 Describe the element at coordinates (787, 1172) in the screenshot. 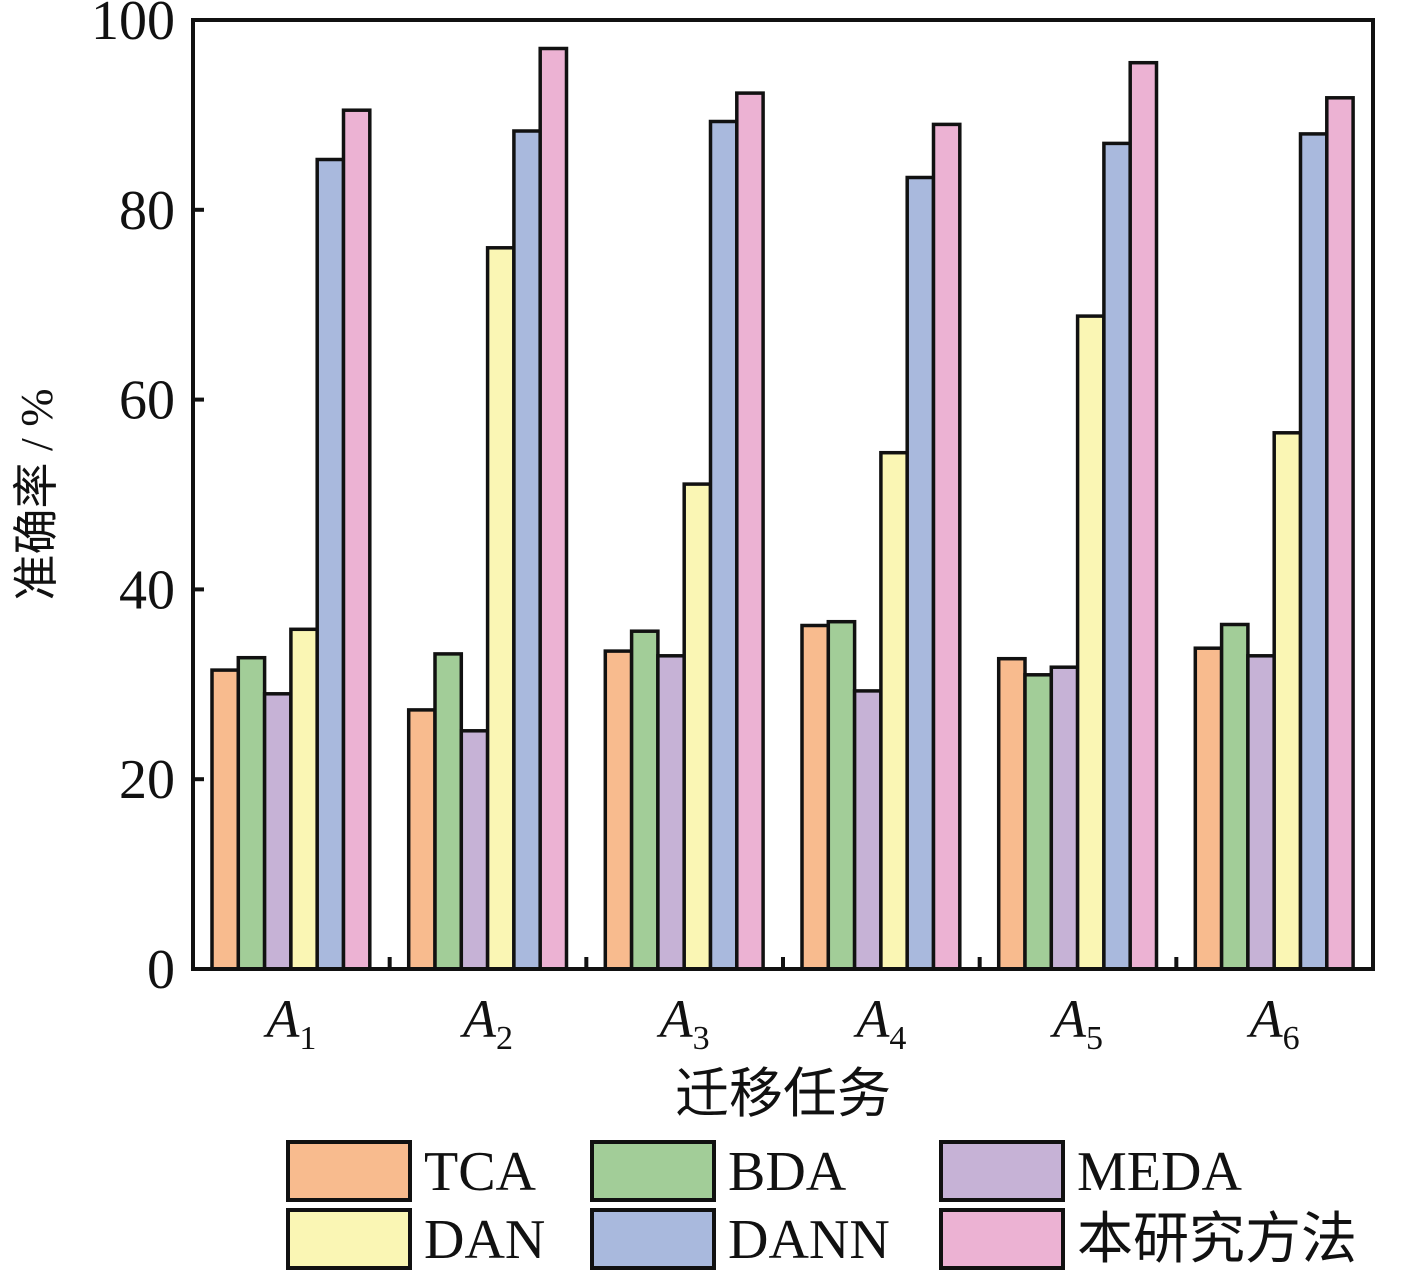

I see `legend-label-2: BDA` at that location.